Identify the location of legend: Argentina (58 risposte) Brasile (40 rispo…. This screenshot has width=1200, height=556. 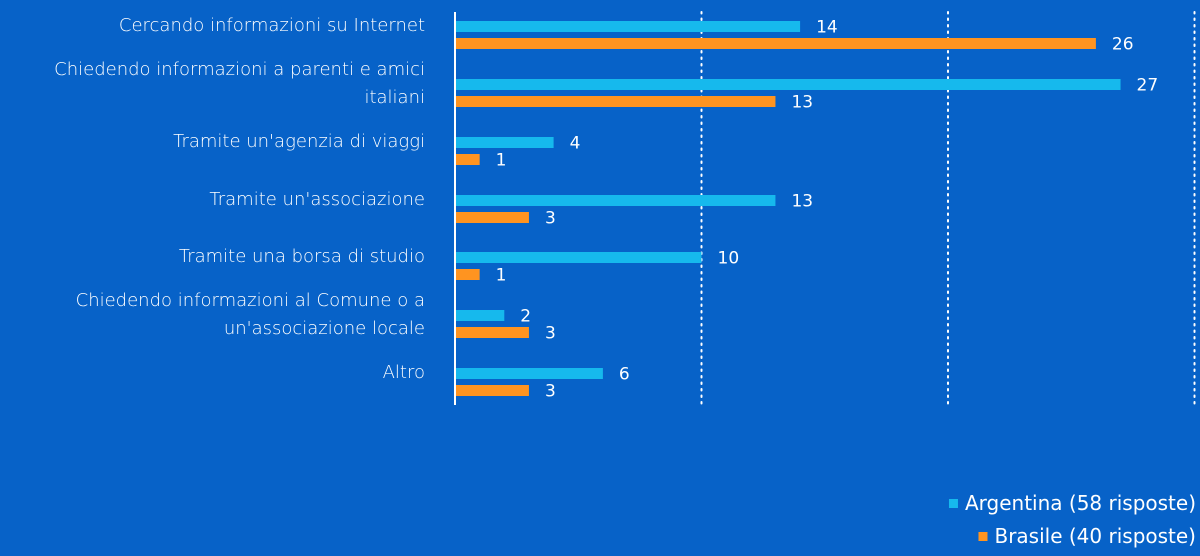
(1072, 519).